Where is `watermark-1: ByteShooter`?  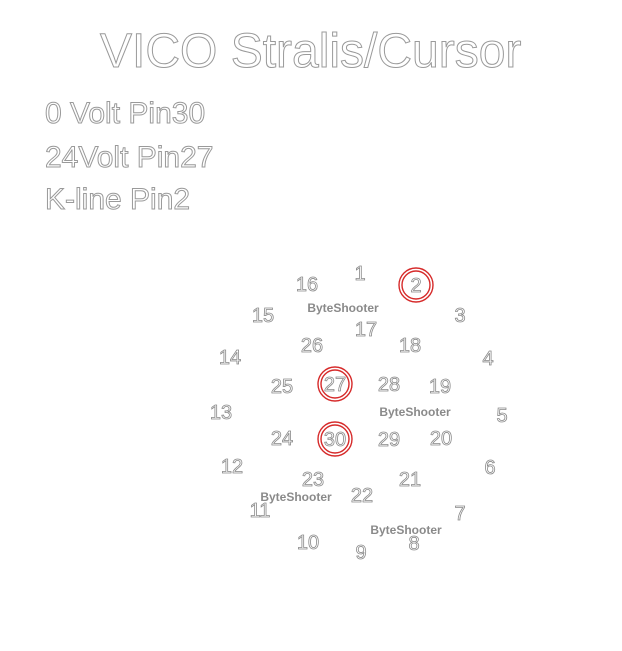
watermark-1: ByteShooter is located at coordinates (343, 308).